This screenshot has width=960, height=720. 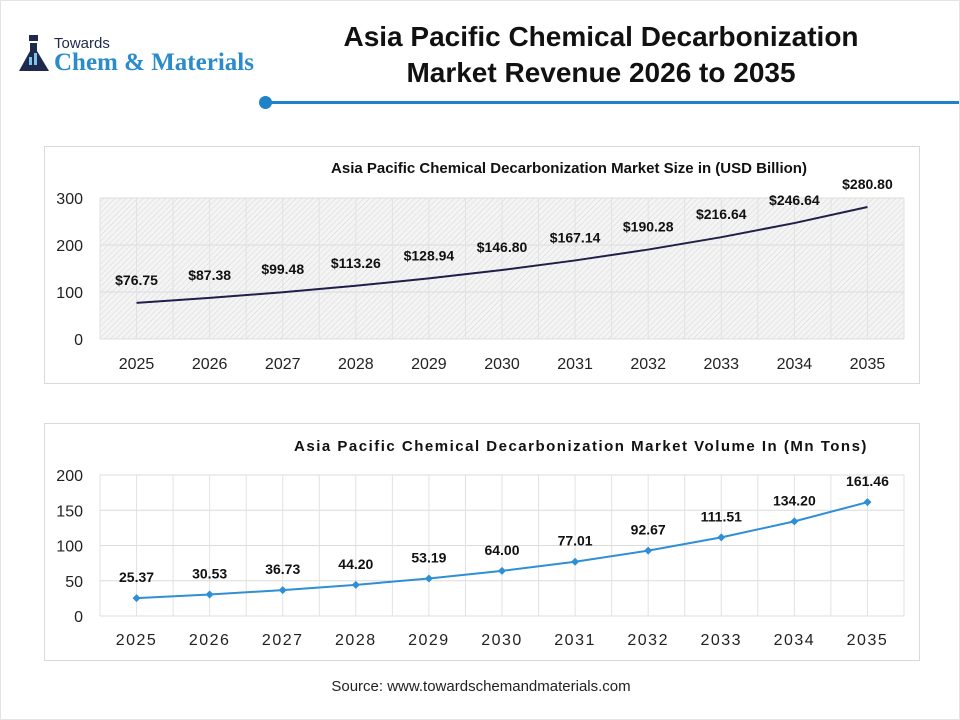 What do you see at coordinates (794, 200) in the screenshot?
I see `data-label: $246.64` at bounding box center [794, 200].